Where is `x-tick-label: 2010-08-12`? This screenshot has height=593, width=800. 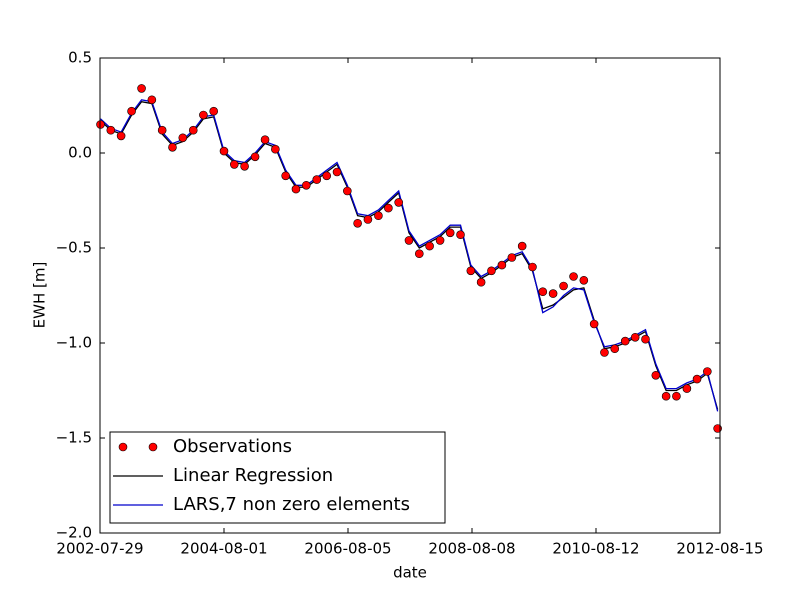
x-tick-label: 2010-08-12 is located at coordinates (595, 549).